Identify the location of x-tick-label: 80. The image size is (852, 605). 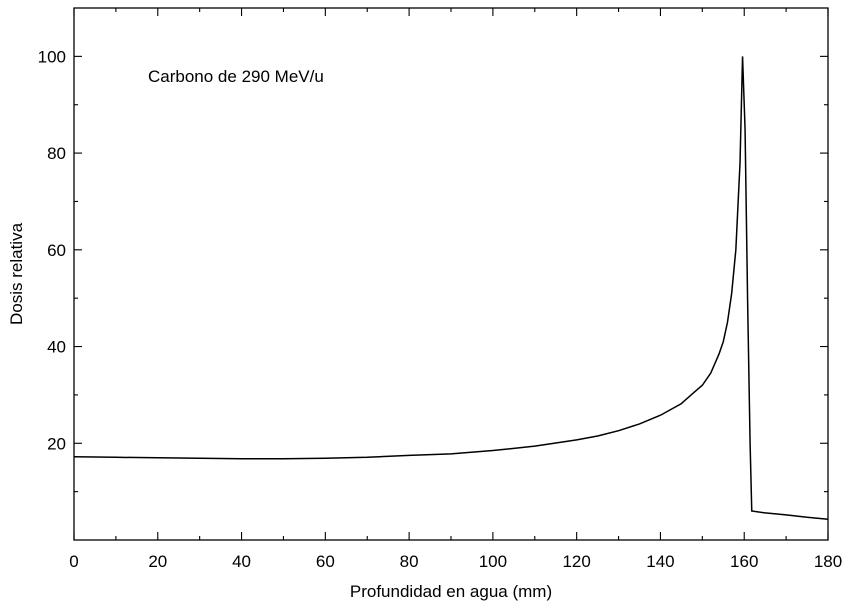
(409, 561).